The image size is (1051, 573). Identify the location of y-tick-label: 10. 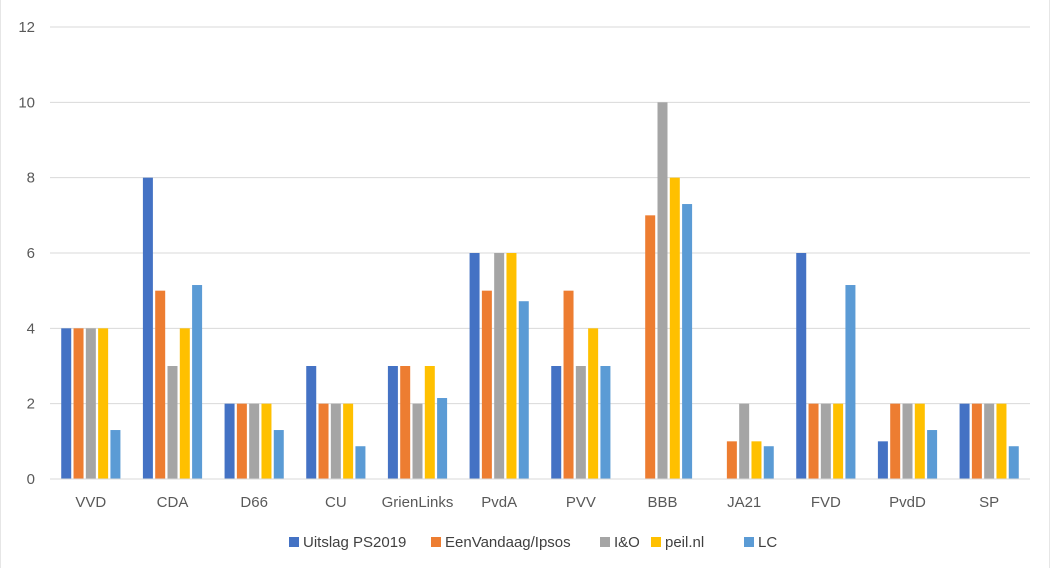
(26, 102).